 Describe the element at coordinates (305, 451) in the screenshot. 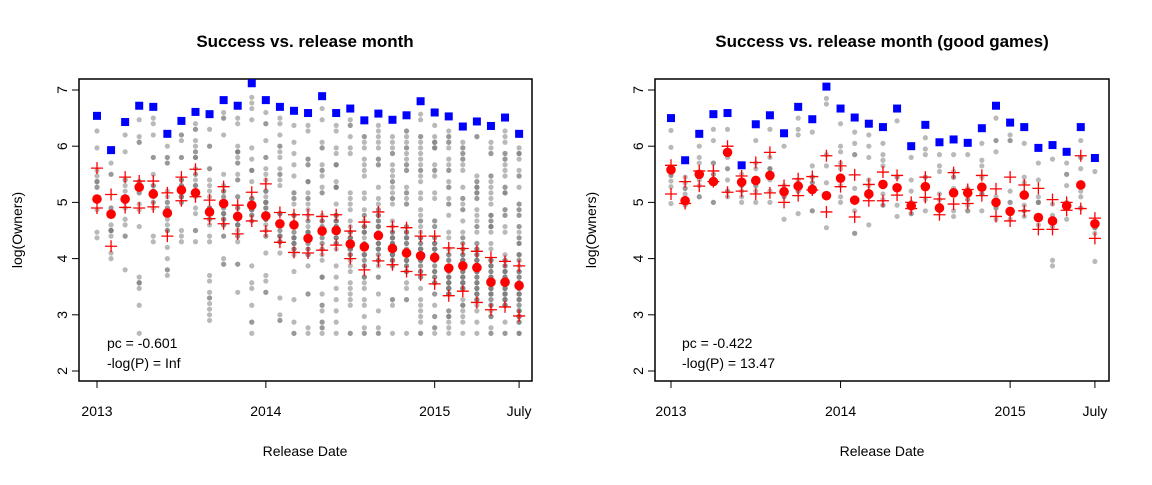

I see `x-axis-label: Release Date` at that location.